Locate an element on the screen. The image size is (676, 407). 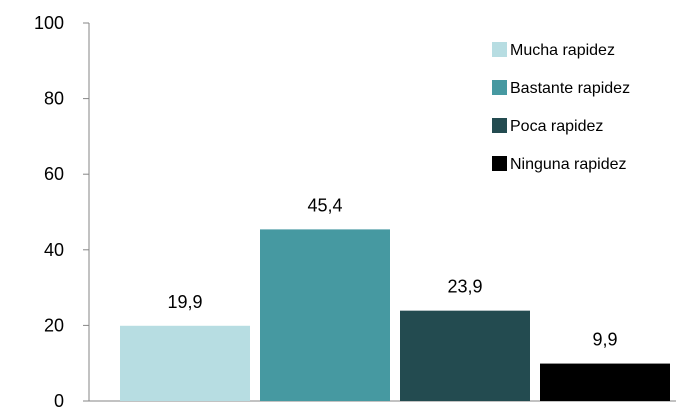
legend-entry: Bastante rapidez is located at coordinates (561, 88).